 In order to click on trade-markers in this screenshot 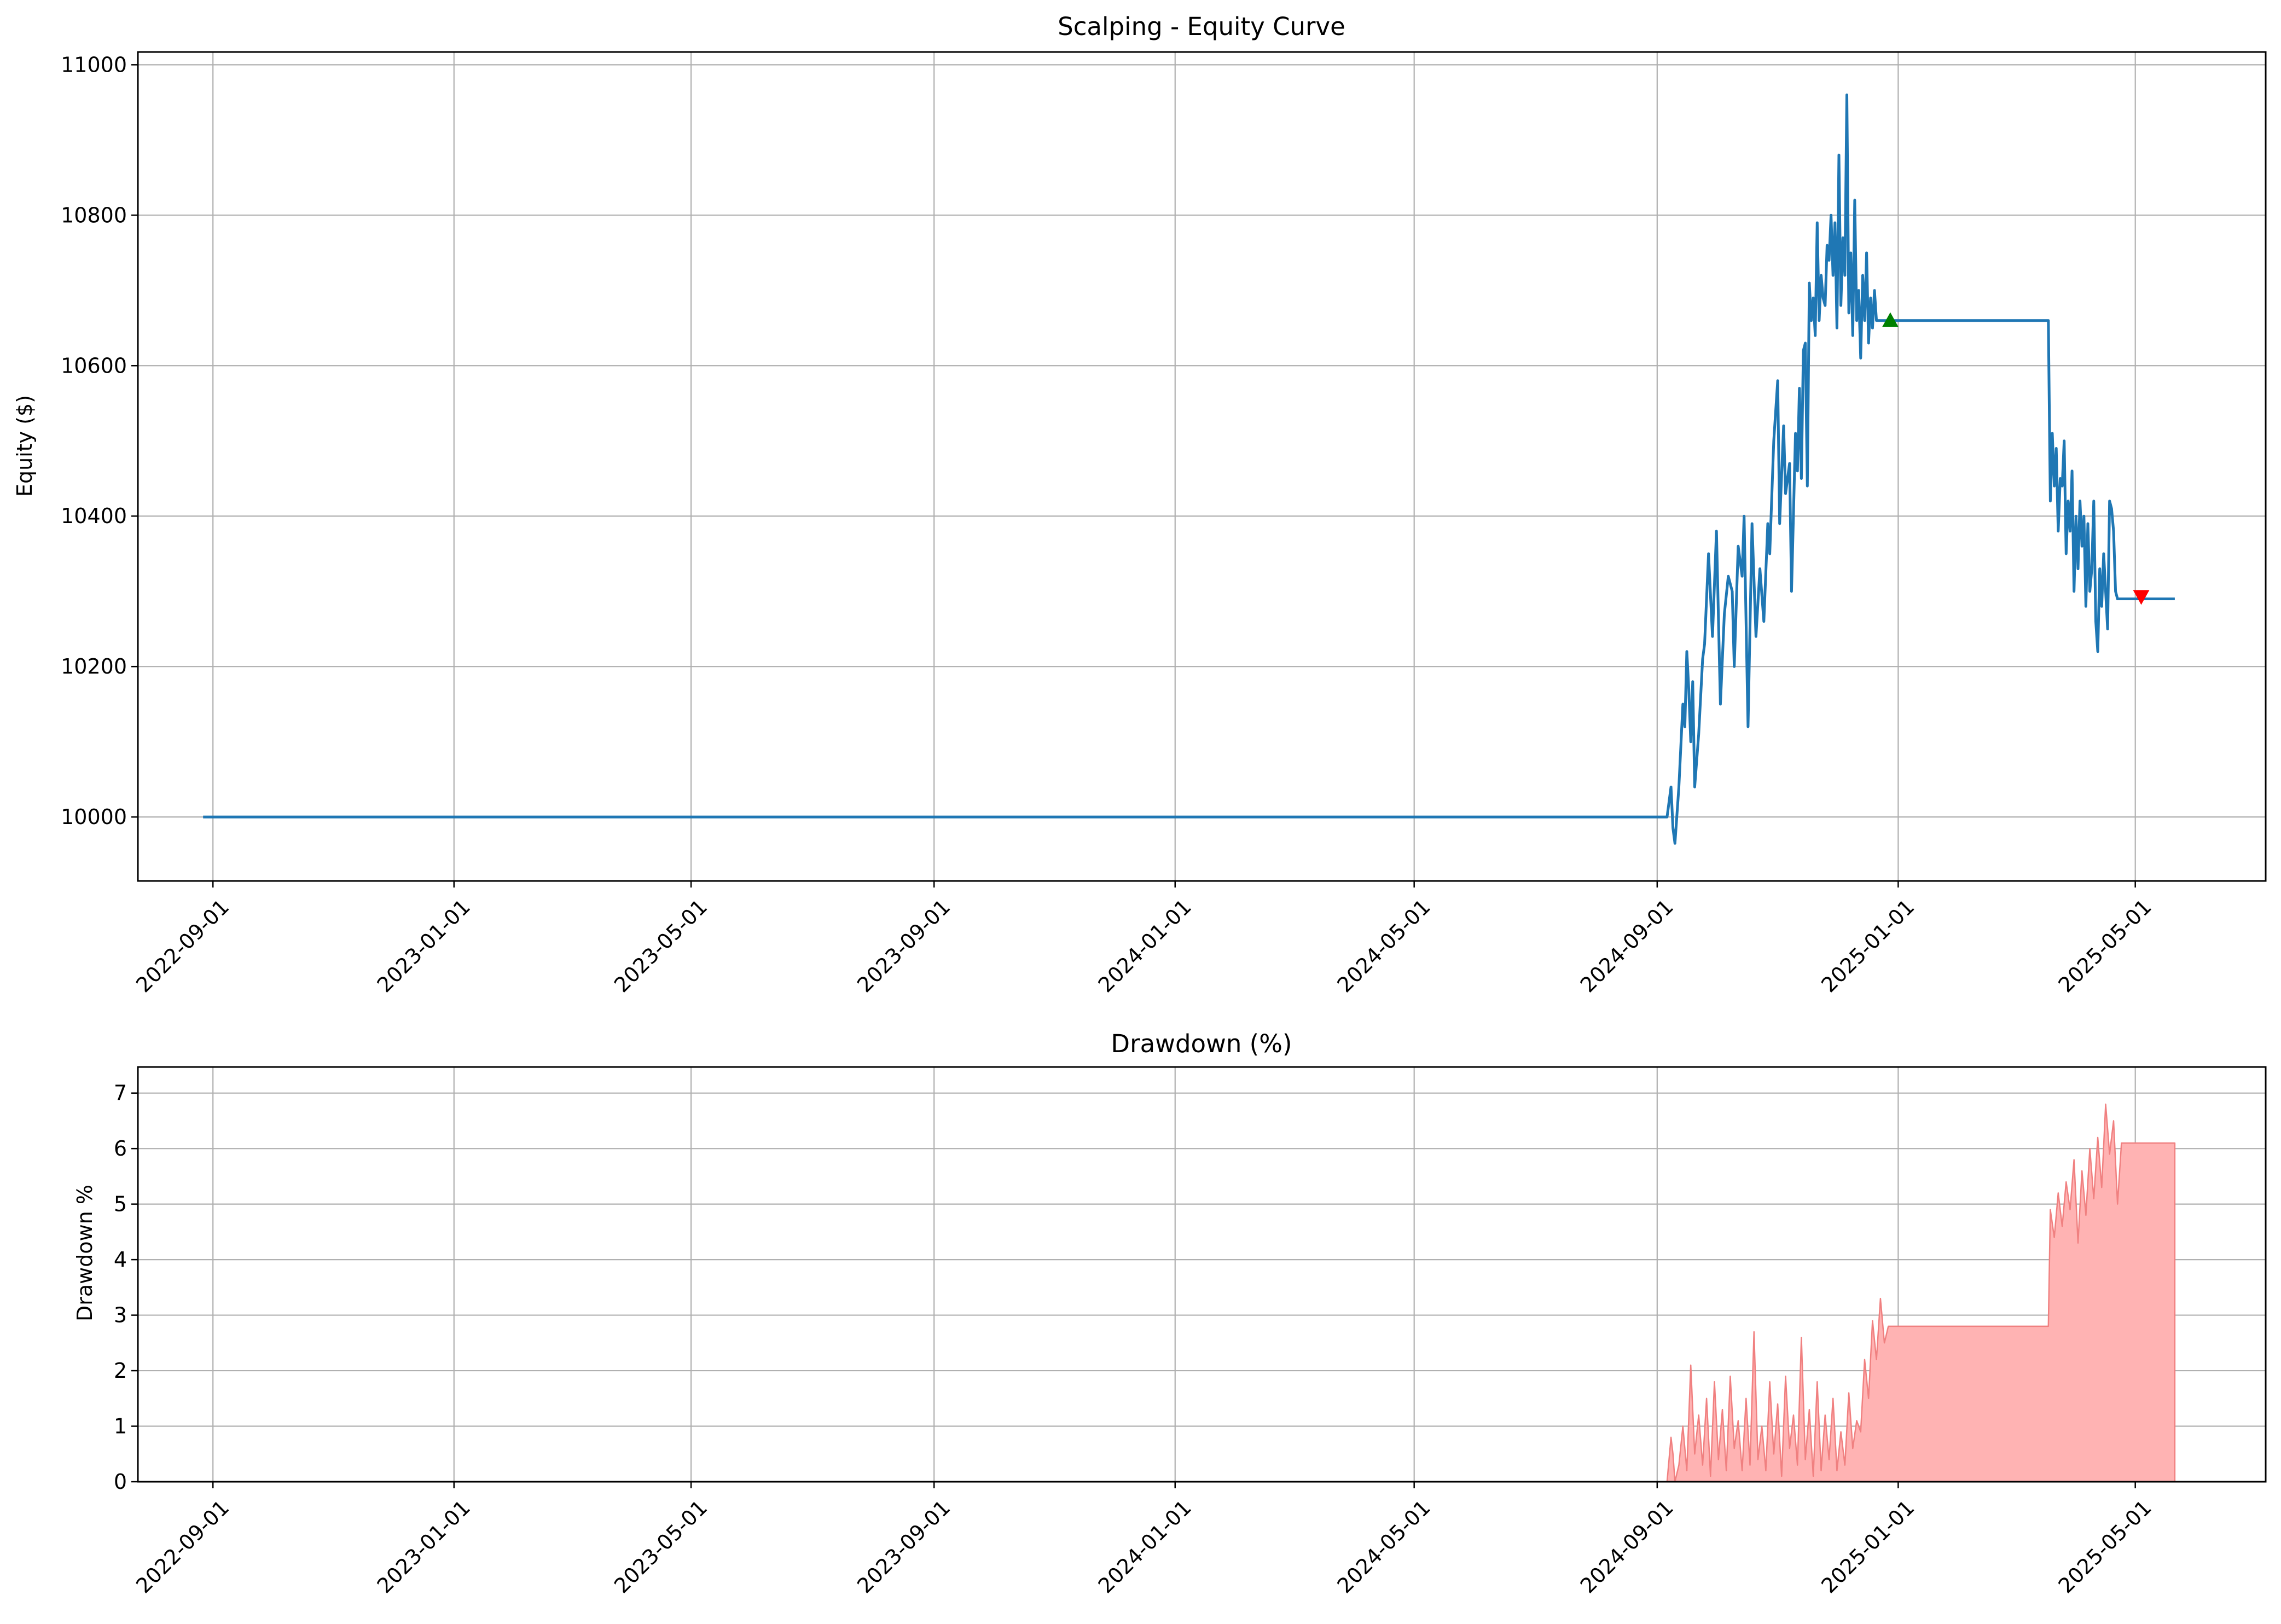, I will do `click(2016, 459)`.